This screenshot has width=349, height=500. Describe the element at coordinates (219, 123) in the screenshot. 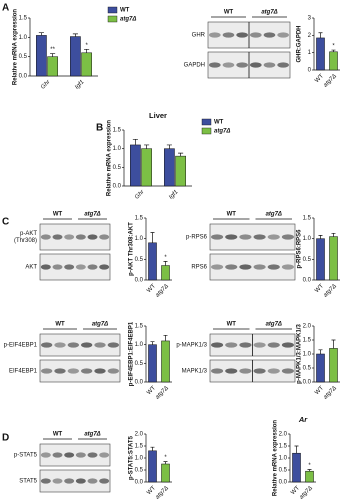

I see `legend-label: WT` at that location.